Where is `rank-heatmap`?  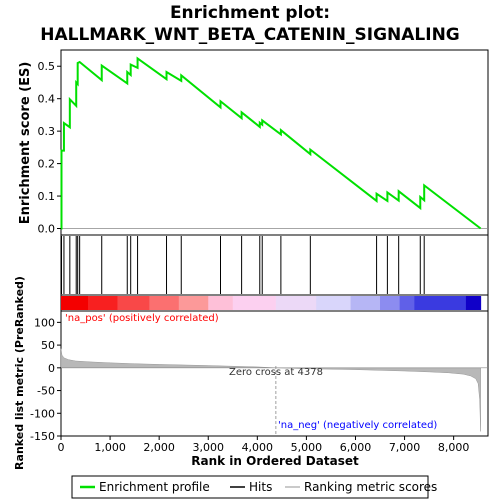 rank-heatmap is located at coordinates (271, 303).